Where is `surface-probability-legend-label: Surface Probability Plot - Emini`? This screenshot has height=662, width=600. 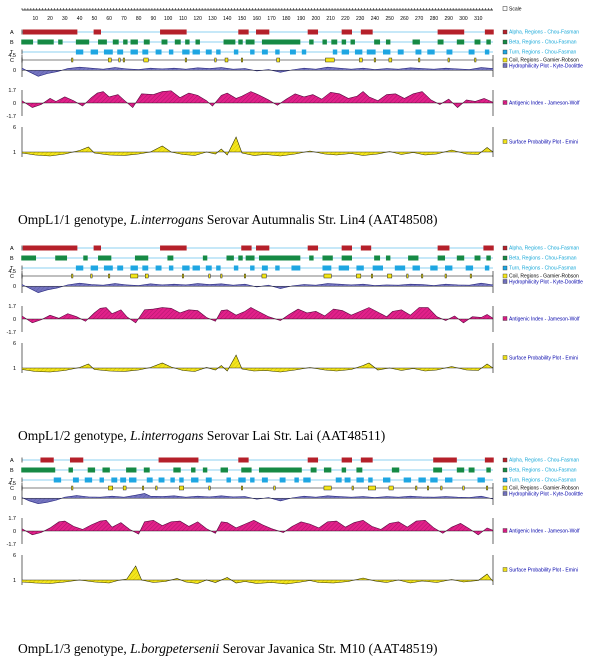
surface-probability-legend-label: Surface Probability Plot - Emini is located at coordinates (543, 143).